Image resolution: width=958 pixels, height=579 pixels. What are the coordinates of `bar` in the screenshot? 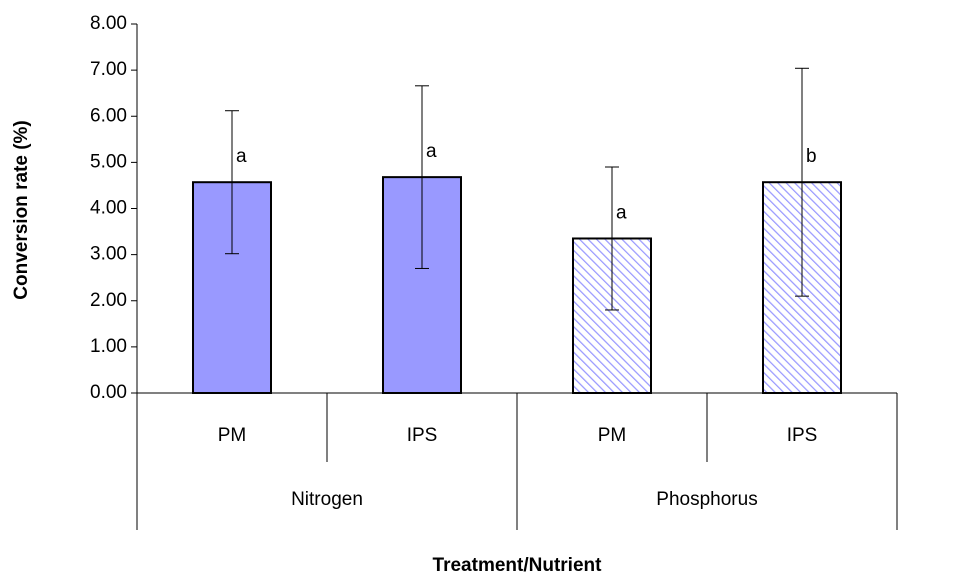 It's located at (232, 287).